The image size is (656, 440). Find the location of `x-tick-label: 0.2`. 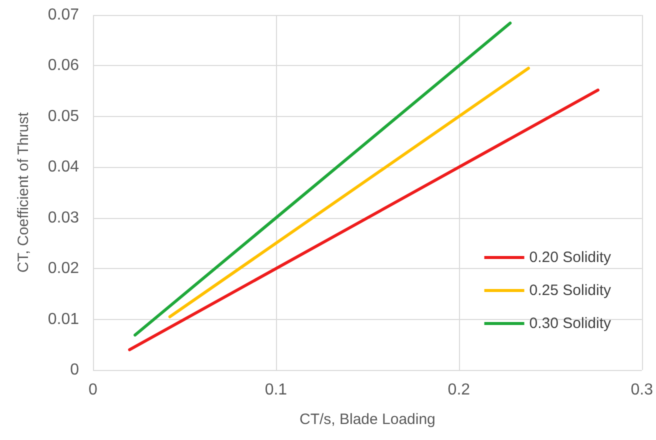

x-tick-label: 0.2 is located at coordinates (459, 390).